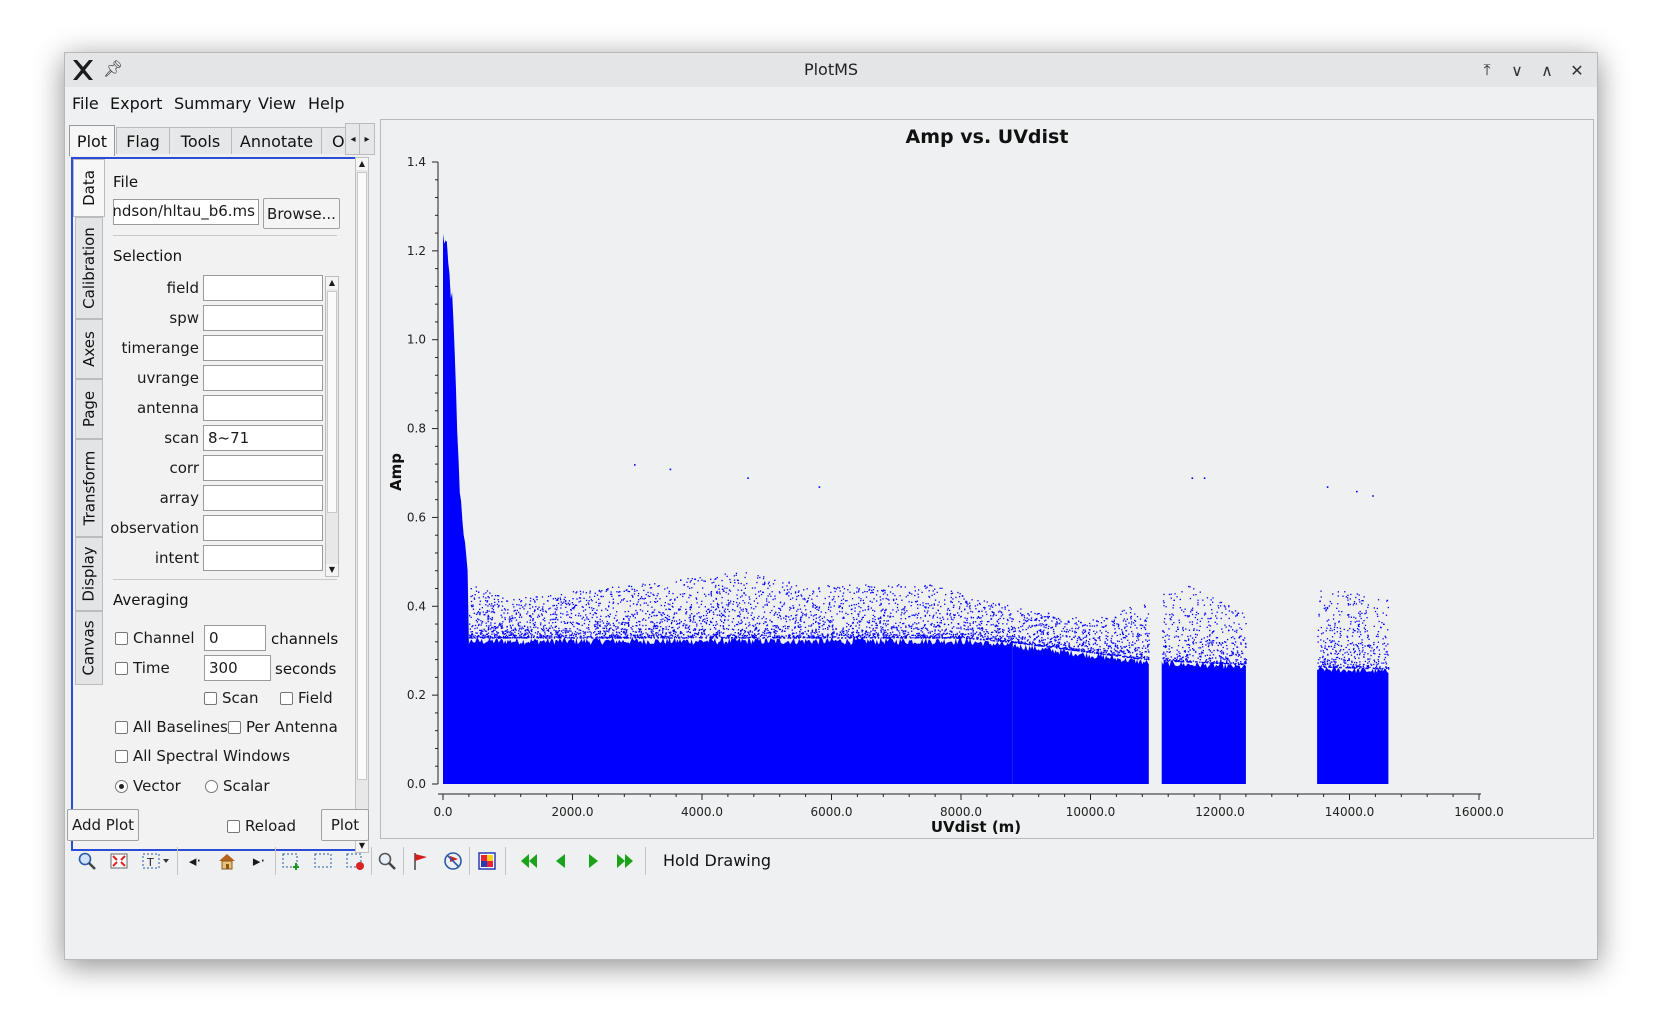 This screenshot has height=1034, width=1661. Describe the element at coordinates (142, 668) in the screenshot. I see `time-checkbox: Time` at that location.